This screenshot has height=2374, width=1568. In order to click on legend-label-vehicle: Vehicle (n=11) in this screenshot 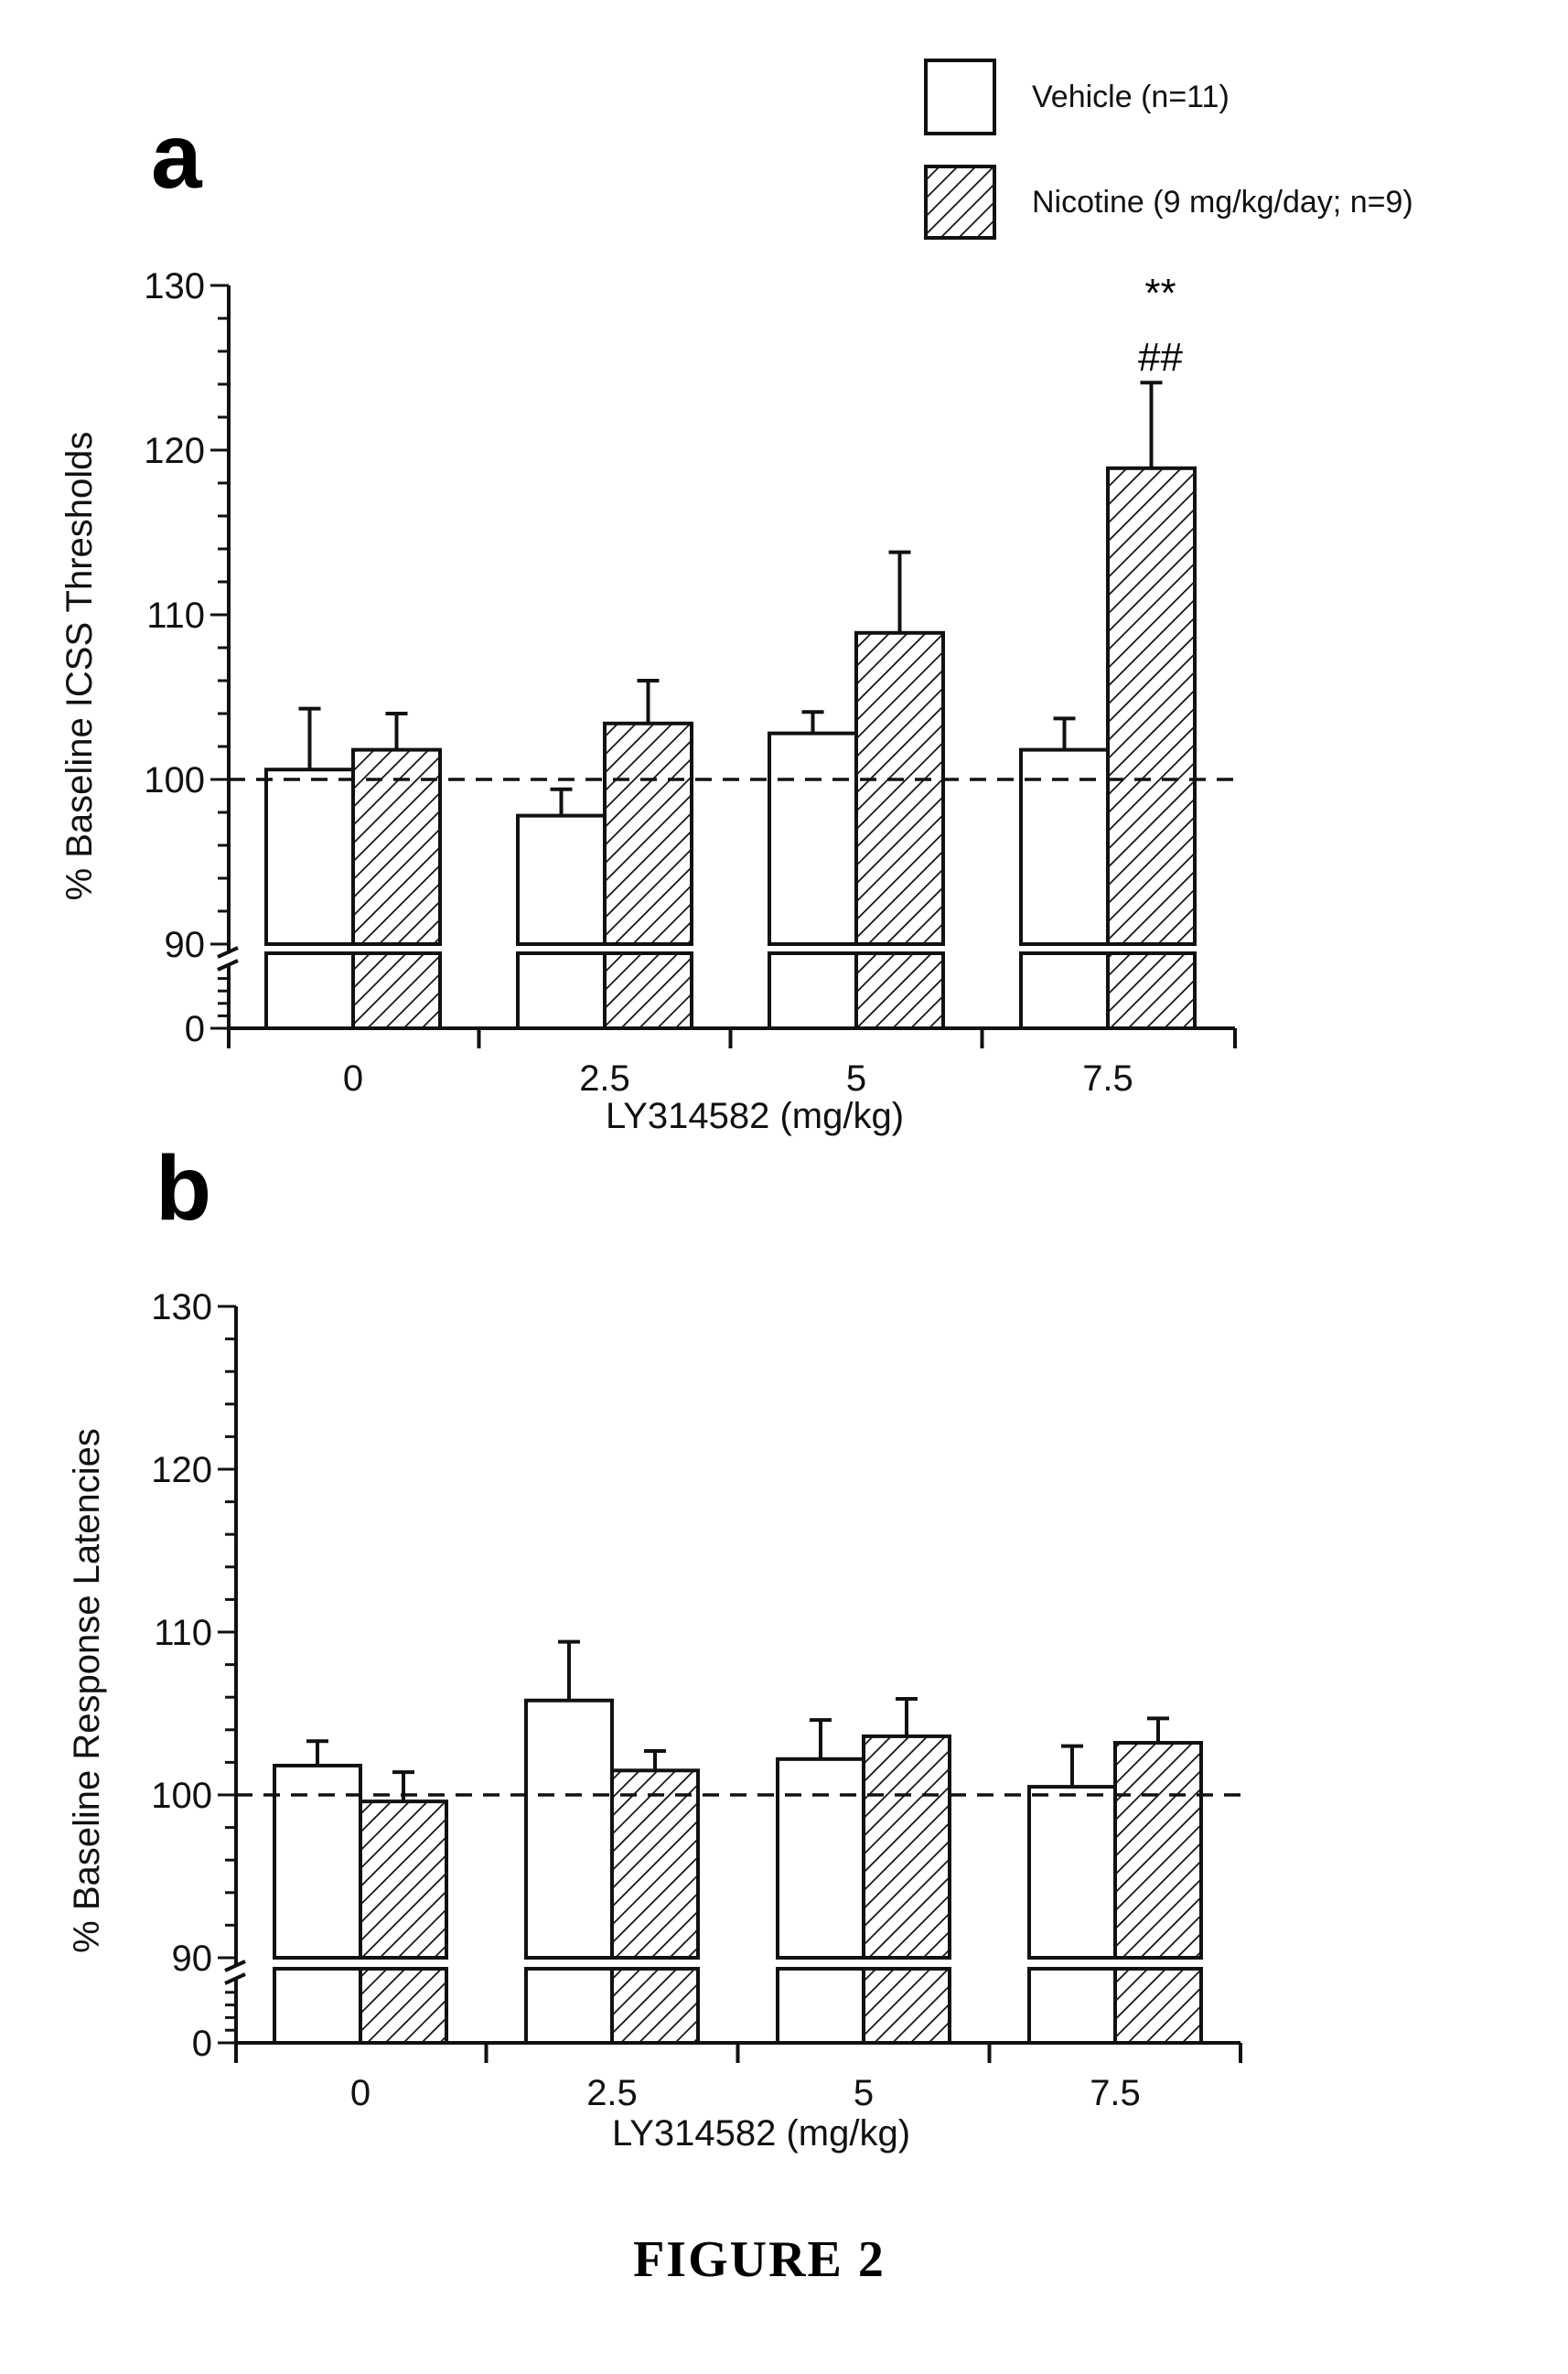, I will do `click(1131, 97)`.